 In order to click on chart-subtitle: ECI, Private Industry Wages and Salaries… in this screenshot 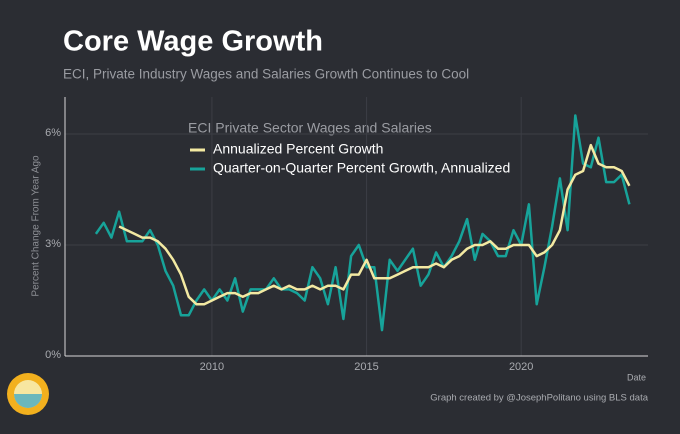, I will do `click(266, 74)`.